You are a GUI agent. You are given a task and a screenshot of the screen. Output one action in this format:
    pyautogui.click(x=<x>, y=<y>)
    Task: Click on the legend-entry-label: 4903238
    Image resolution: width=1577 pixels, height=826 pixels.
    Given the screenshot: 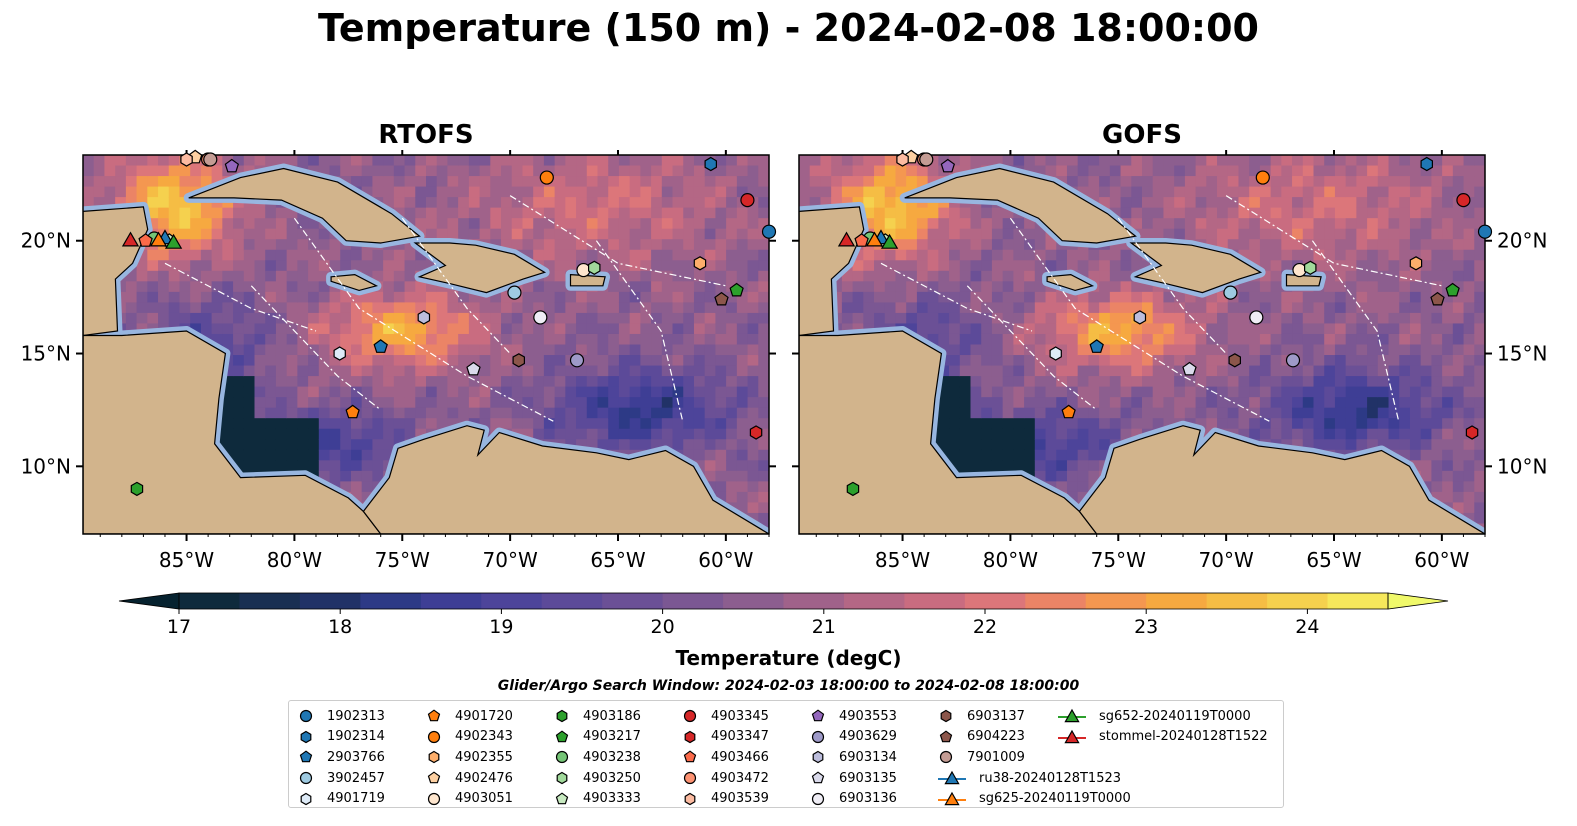 What is the action you would take?
    pyautogui.click(x=612, y=757)
    